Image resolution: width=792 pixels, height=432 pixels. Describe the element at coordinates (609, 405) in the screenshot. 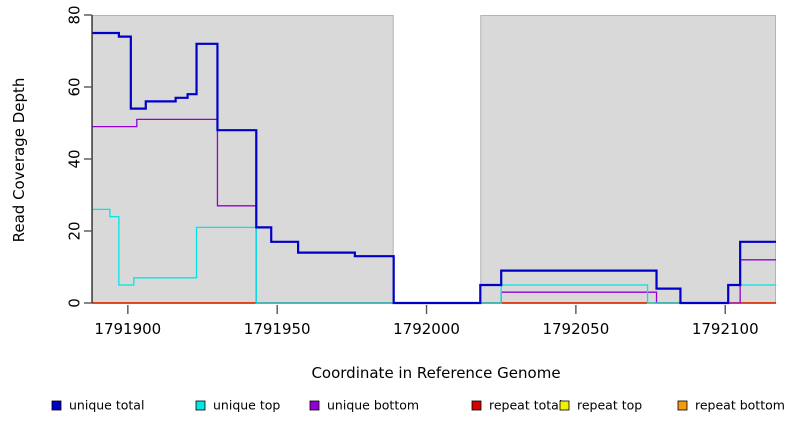

I see `legend-repeat-top-label: repeat top` at that location.